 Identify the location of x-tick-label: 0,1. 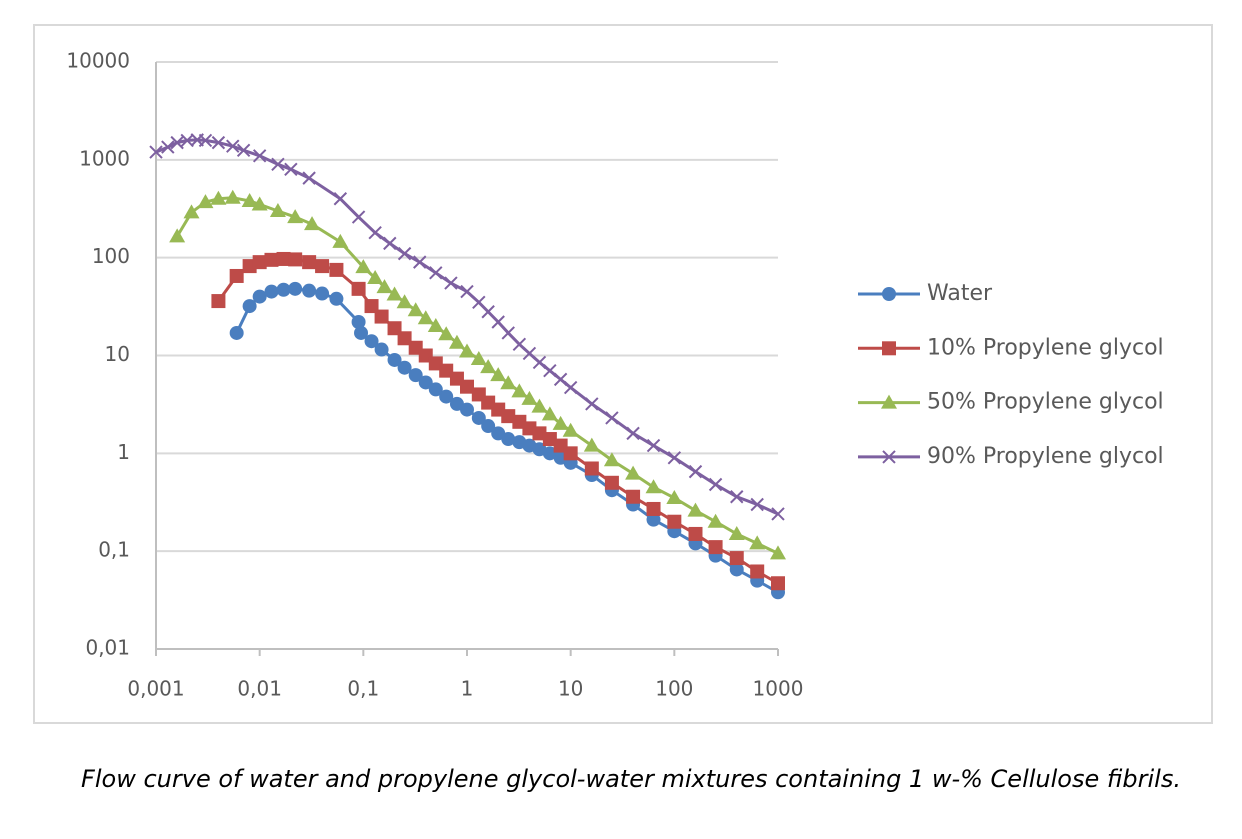
(363, 689).